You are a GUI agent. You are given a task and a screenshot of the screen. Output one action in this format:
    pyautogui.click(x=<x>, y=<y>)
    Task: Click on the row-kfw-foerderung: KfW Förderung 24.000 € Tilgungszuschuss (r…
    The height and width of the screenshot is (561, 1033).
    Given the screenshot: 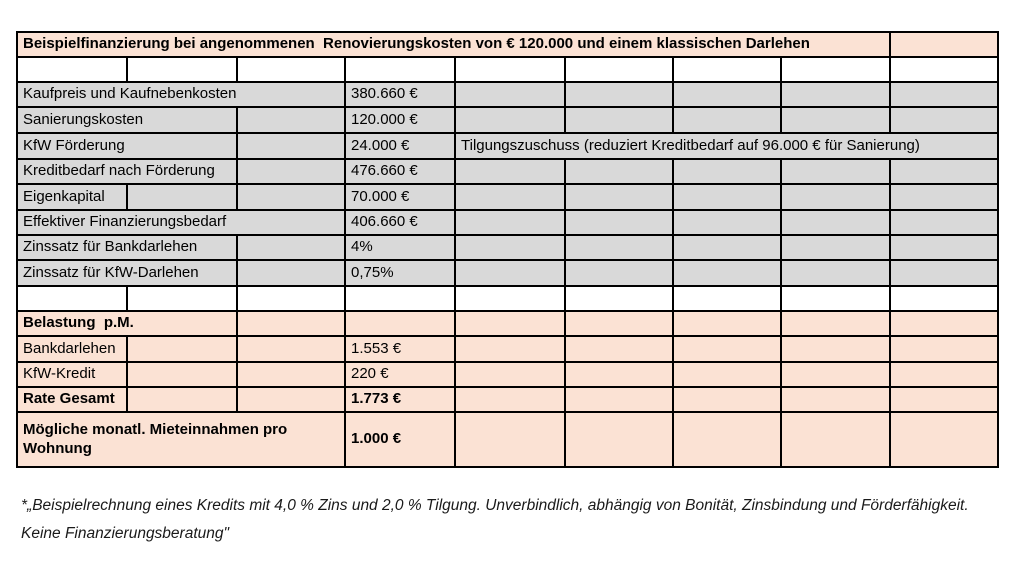 What is the action you would take?
    pyautogui.click(x=507, y=146)
    